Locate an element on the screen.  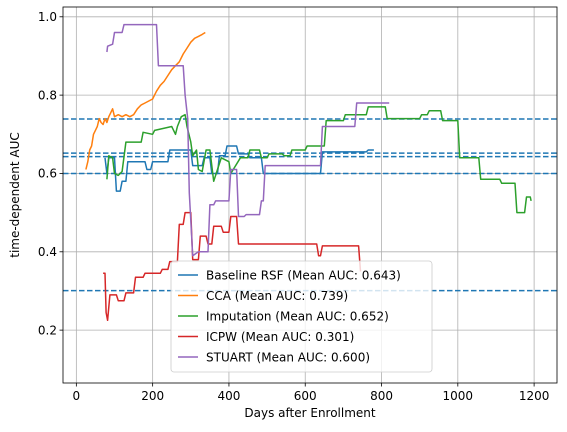
legend-entry: Baseline RSF (Mean AUC: 0.643) is located at coordinates (303, 275).